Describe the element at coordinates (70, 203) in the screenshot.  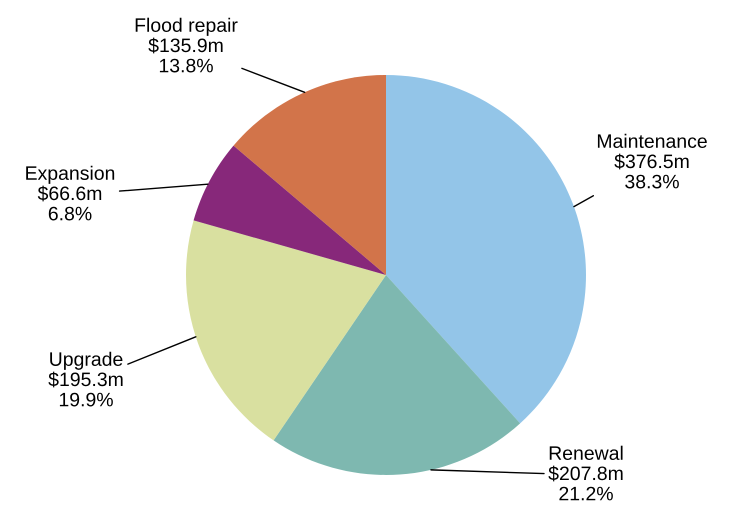
I see `data-label: $66.6m 6.8%` at that location.